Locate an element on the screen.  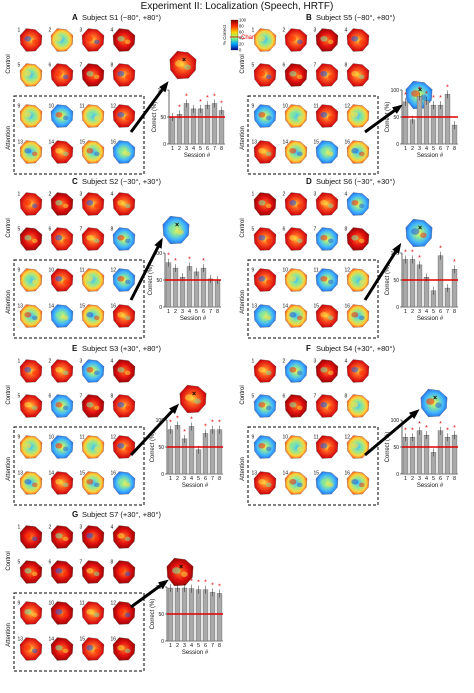
tile-number: 9 is located at coordinates (19, 270).